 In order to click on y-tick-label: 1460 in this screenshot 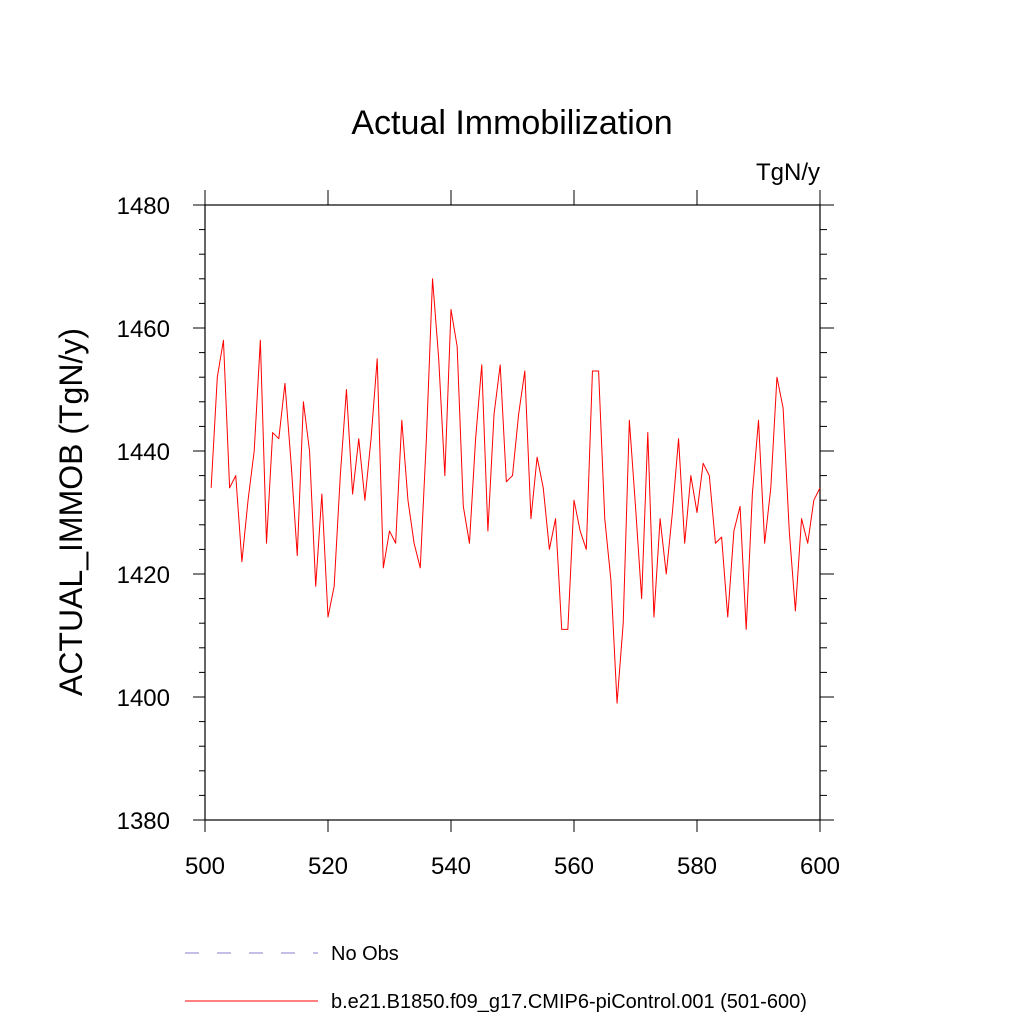, I will do `click(143, 329)`.